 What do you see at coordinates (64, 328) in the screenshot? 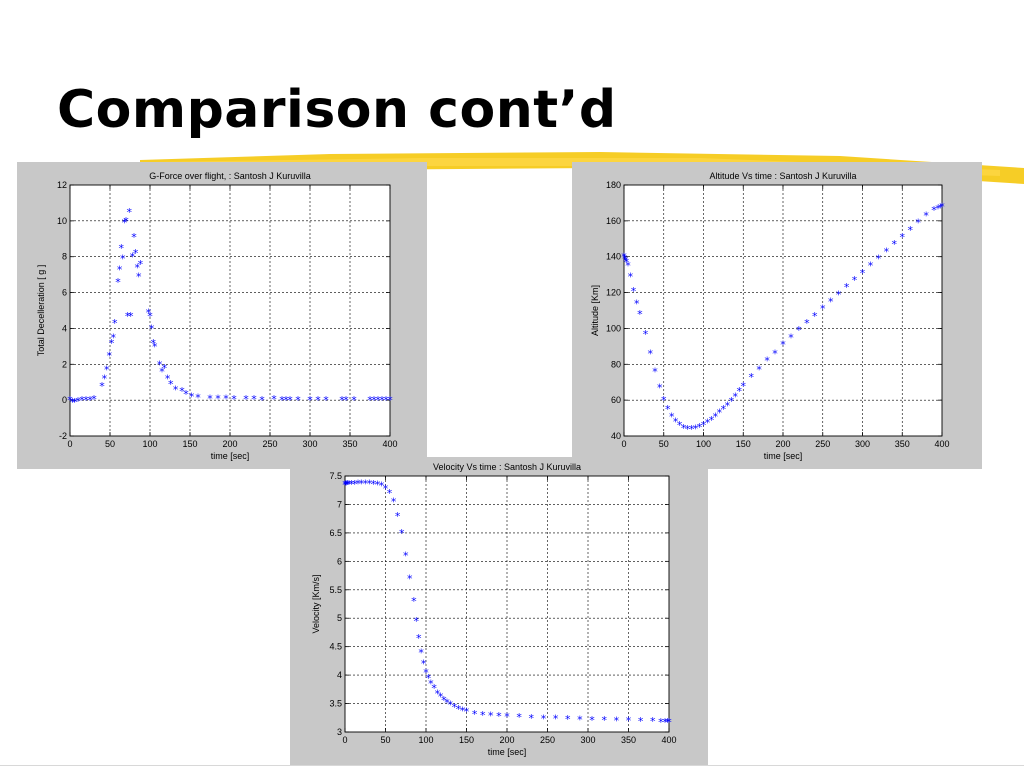
I see `y-tick-label: 4` at bounding box center [64, 328].